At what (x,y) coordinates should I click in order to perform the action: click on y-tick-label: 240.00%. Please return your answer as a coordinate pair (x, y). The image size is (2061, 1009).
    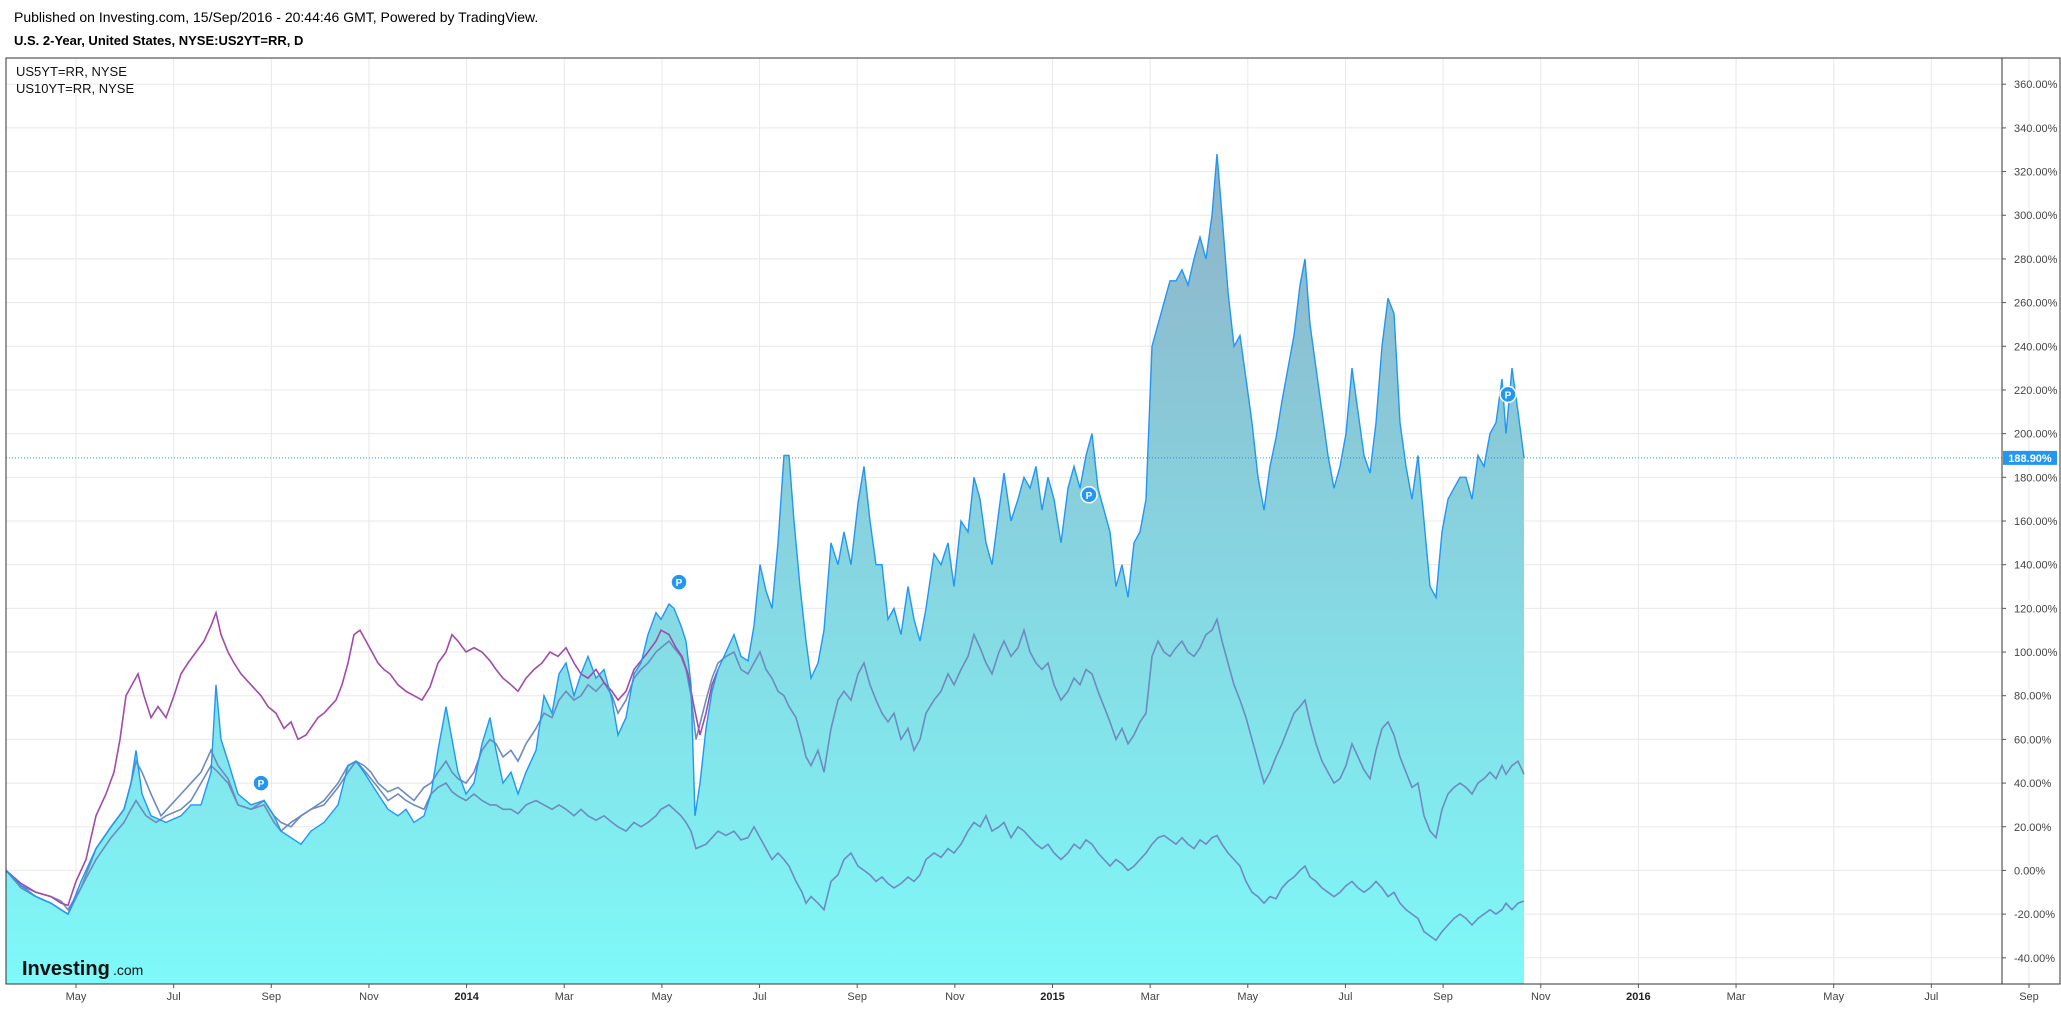
    Looking at the image, I should click on (2036, 347).